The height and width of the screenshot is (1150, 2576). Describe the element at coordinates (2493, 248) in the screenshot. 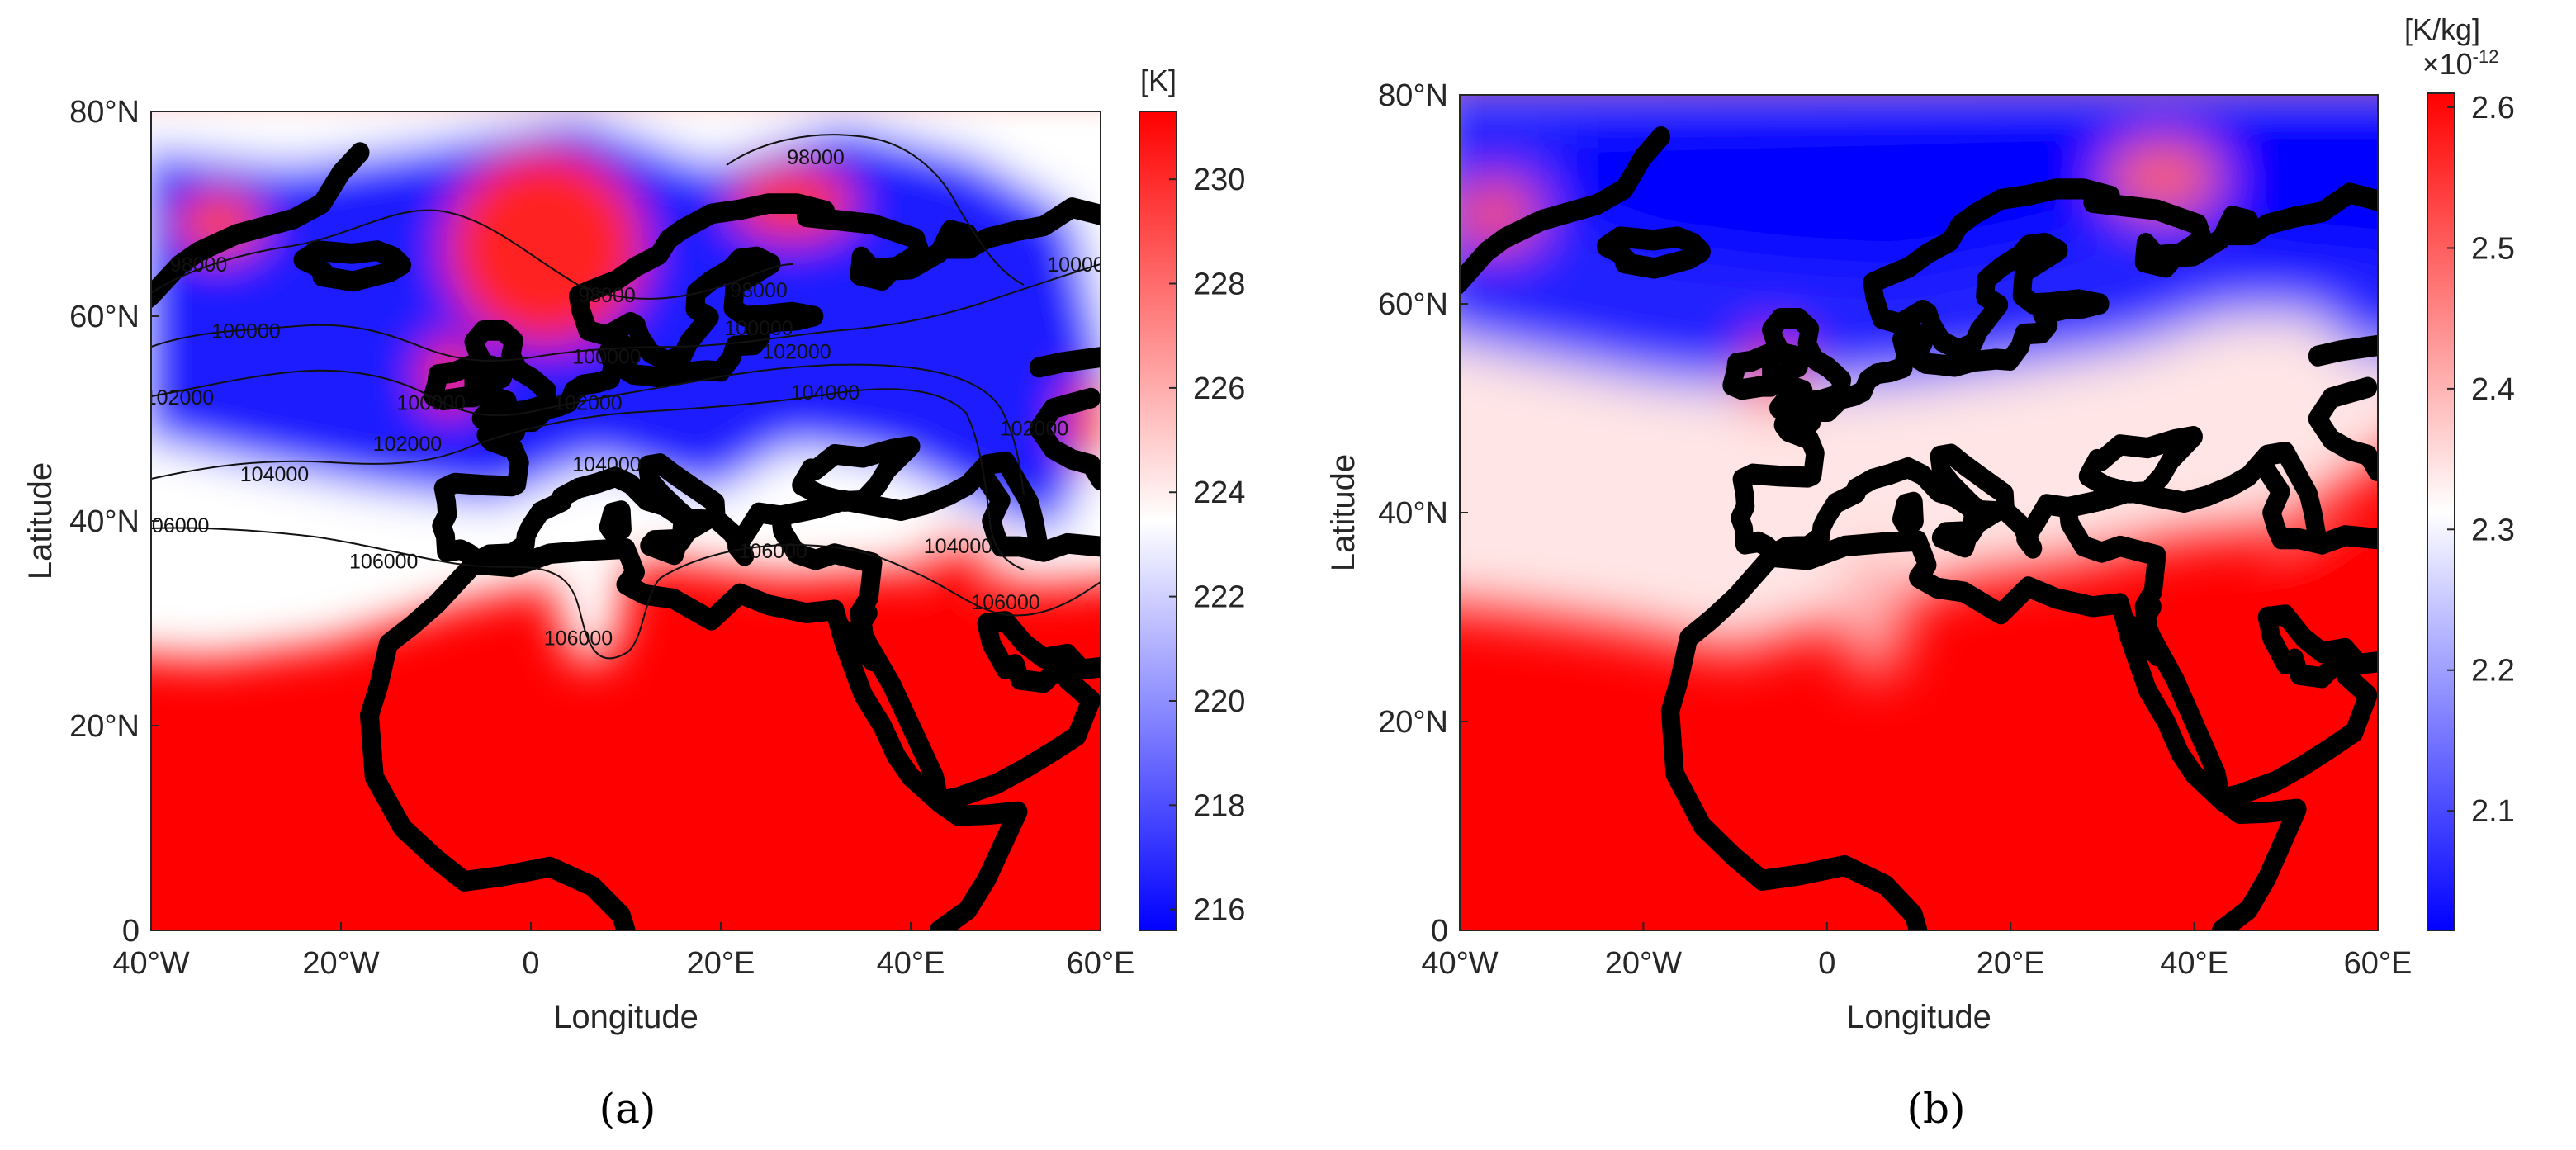

I see `colorbar-tick-label: 2.5` at that location.